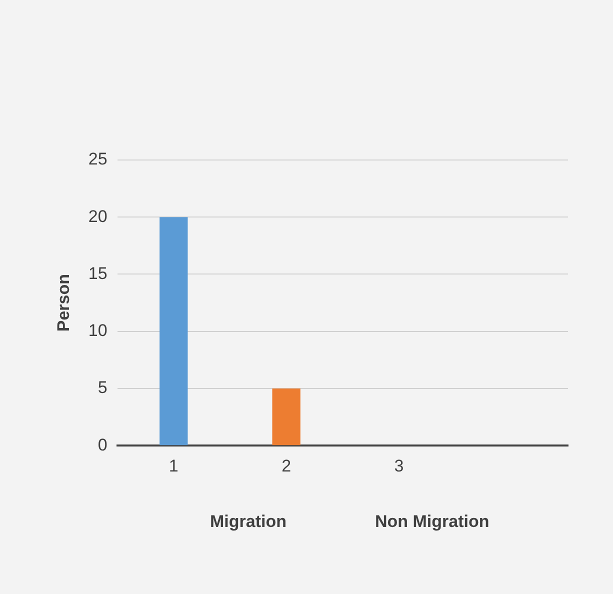 This screenshot has height=594, width=613. Describe the element at coordinates (103, 388) in the screenshot. I see `y-tick-label: 5` at that location.